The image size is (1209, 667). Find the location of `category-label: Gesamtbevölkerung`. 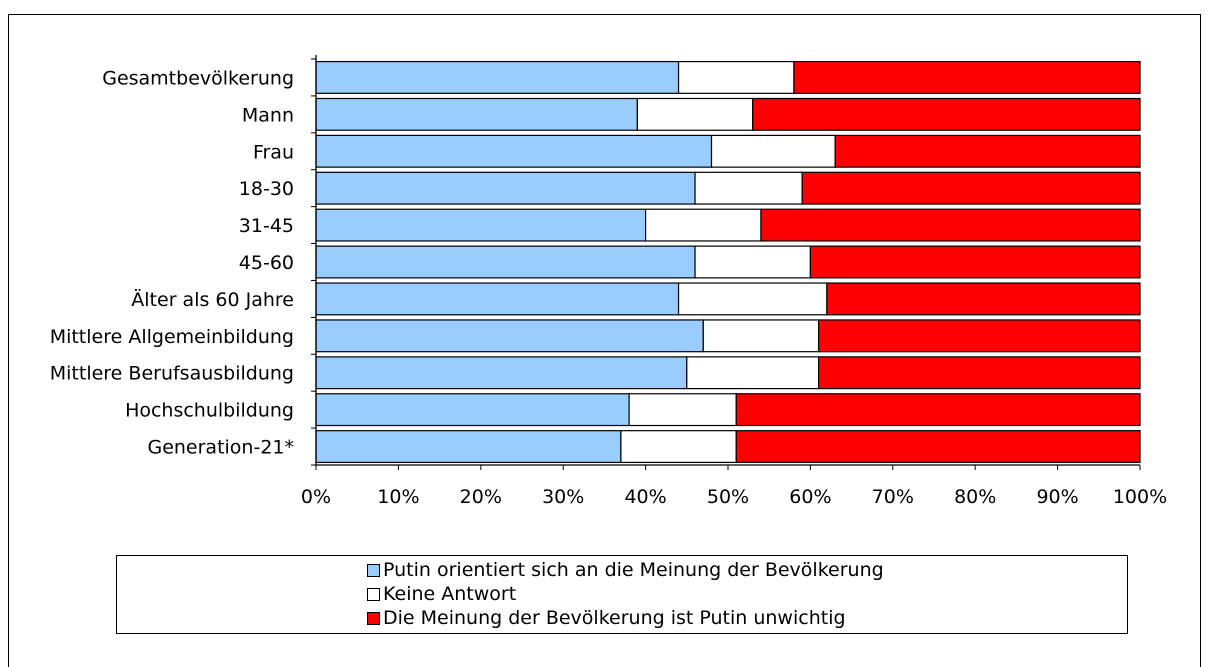

category-label: Gesamtbevölkerung is located at coordinates (198, 78).